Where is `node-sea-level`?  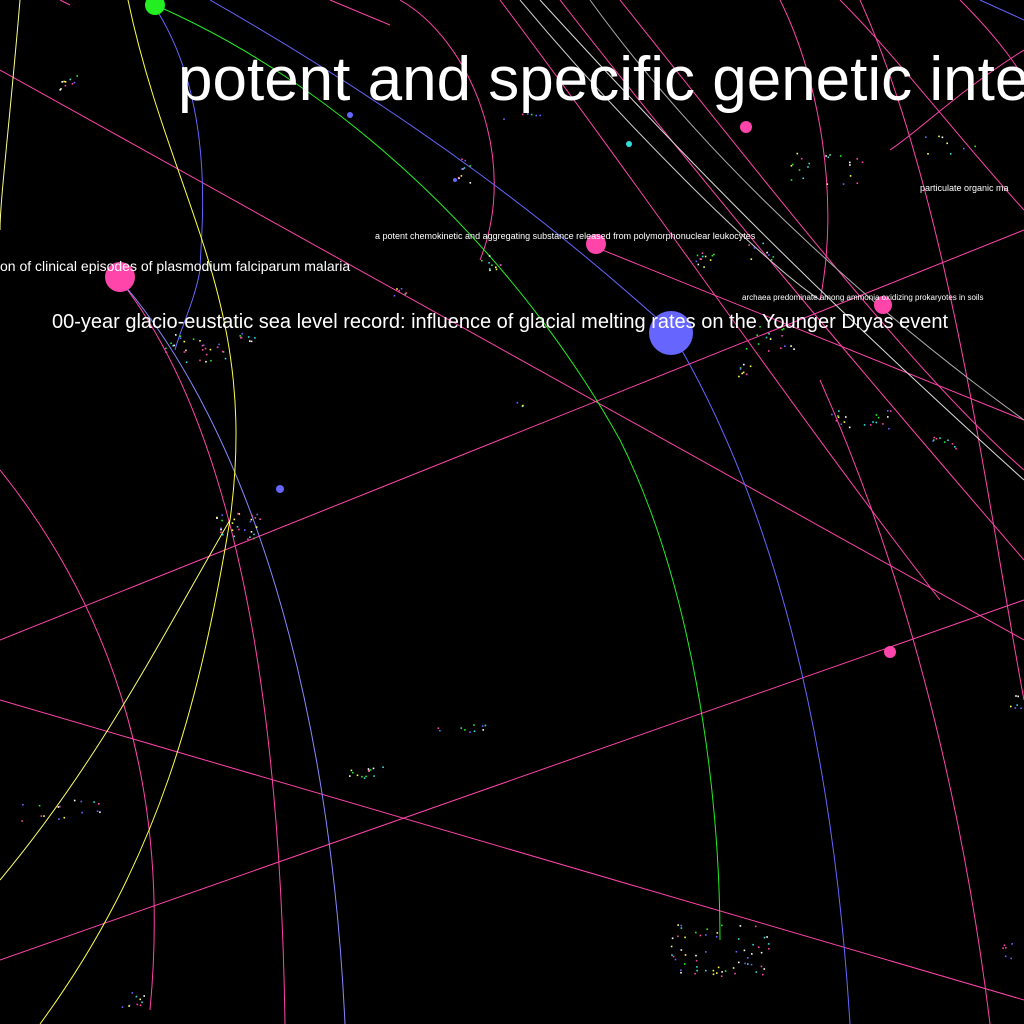
node-sea-level is located at coordinates (671, 333).